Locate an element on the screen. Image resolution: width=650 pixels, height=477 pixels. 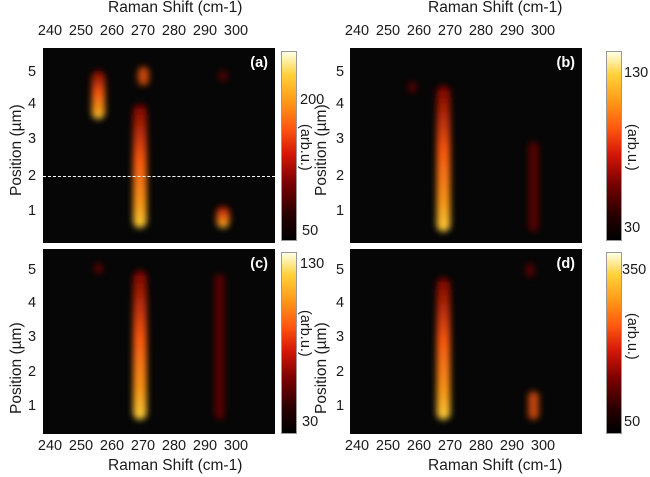
colorbar-c is located at coordinates (289, 343).